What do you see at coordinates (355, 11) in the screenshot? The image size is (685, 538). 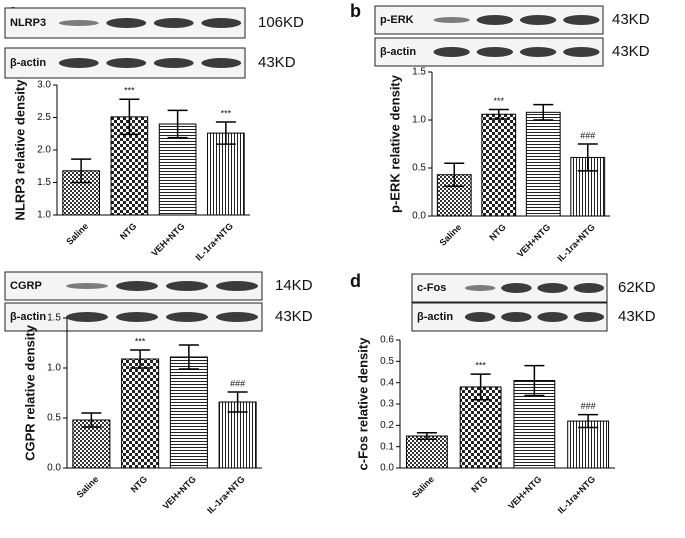 I see `panel-letter: b` at bounding box center [355, 11].